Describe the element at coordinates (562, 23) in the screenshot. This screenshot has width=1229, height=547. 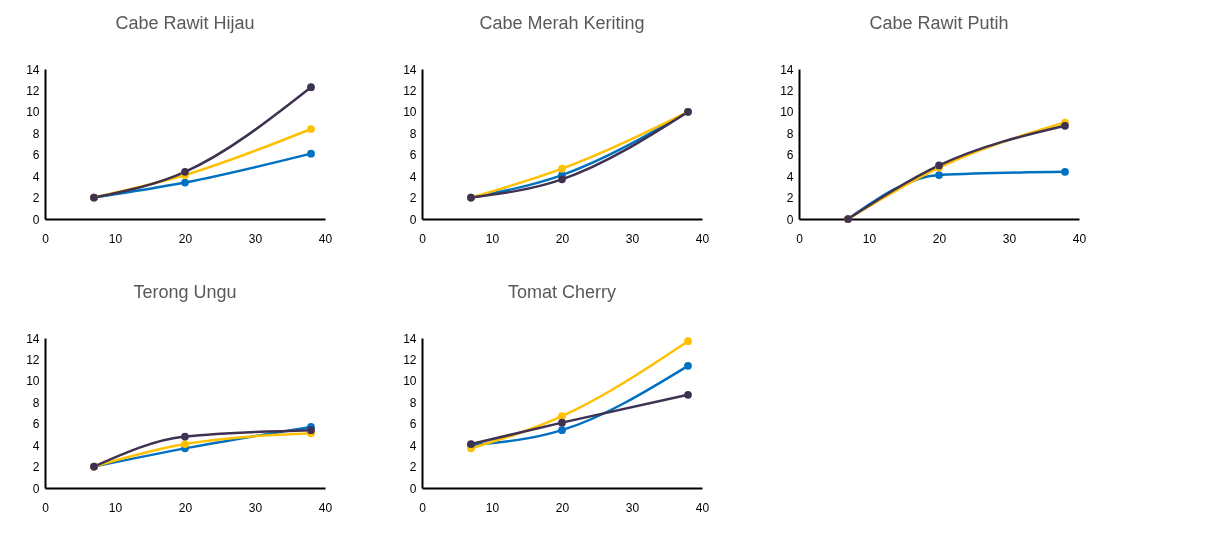
I see `chart-title: Cabe Merah Keriting` at that location.